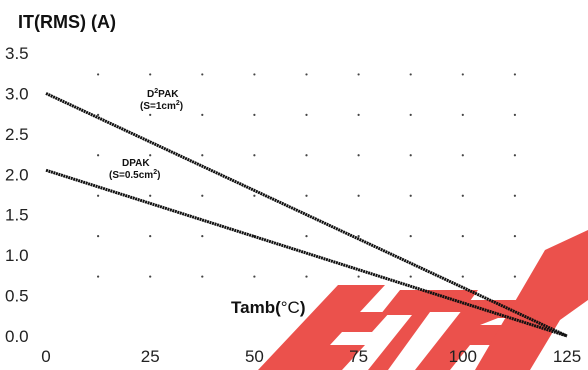 The height and width of the screenshot is (370, 588). Describe the element at coordinates (150, 356) in the screenshot. I see `x-tick-label: 25` at that location.